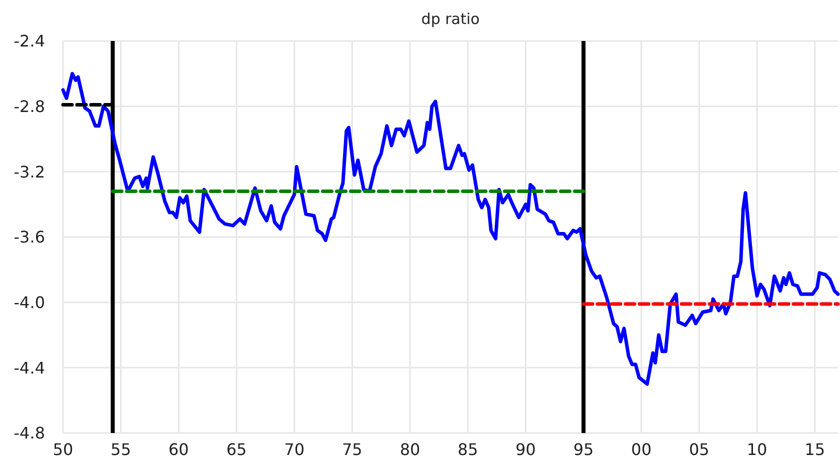  I want to click on x-tick-label: 50, so click(63, 449).